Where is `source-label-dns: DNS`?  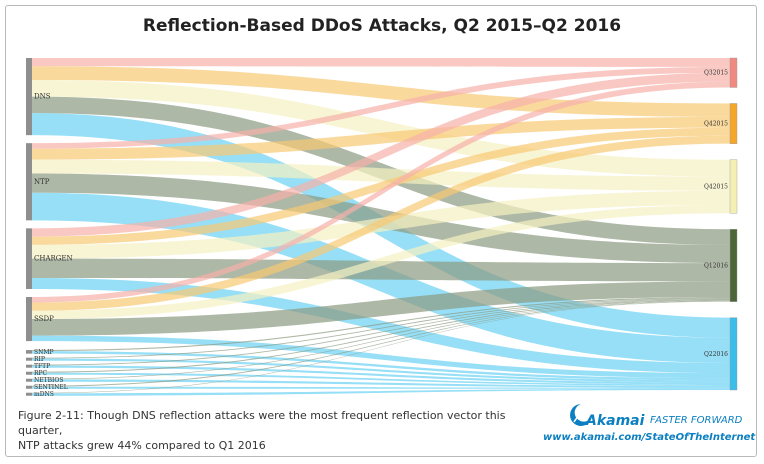 source-label-dns: DNS is located at coordinates (42, 97).